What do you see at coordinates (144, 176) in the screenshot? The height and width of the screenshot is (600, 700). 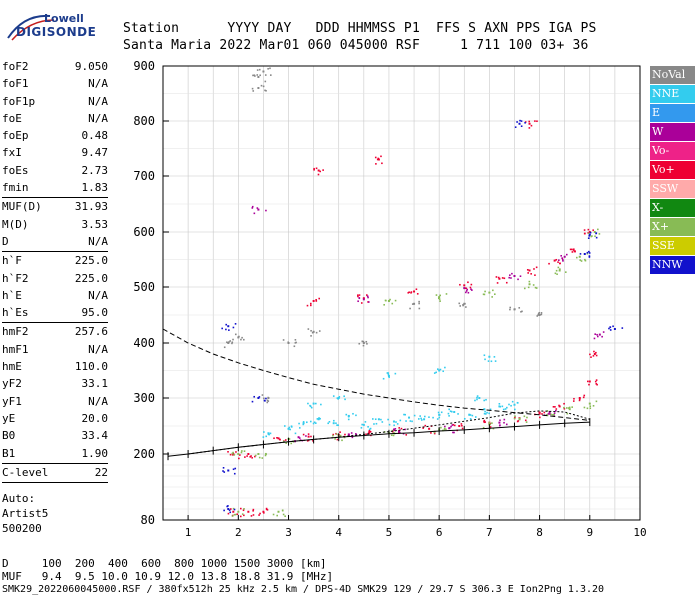 I see `y-tick-label: 700` at bounding box center [144, 176].